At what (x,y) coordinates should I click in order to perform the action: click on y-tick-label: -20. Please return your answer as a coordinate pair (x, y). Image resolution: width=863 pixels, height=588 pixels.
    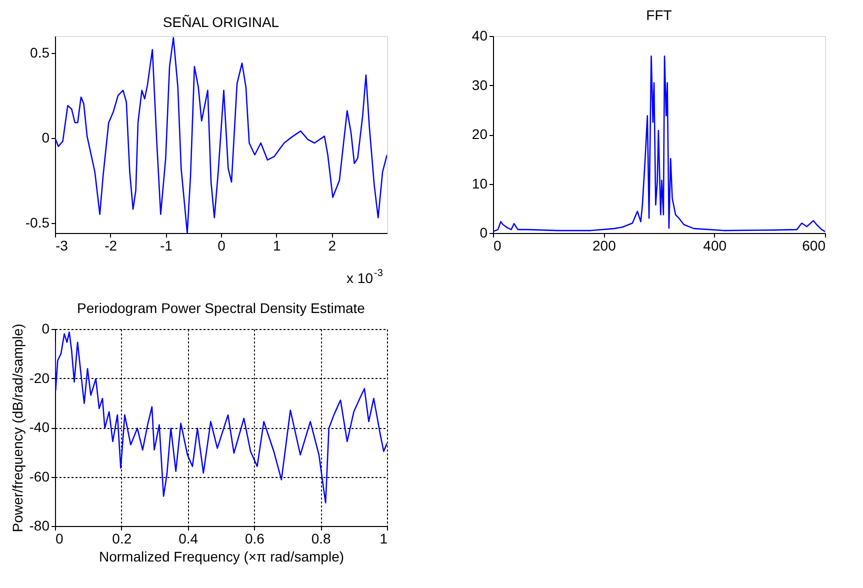
    Looking at the image, I should click on (39, 378).